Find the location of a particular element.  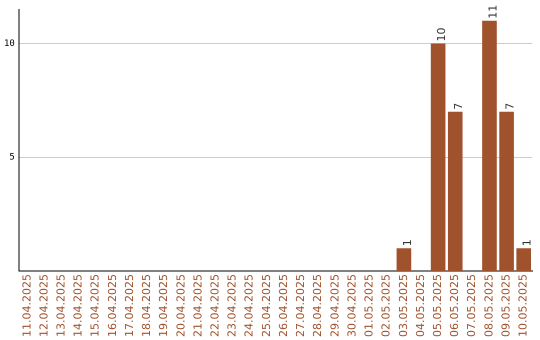

x-tick-label: 01.05.2025 is located at coordinates (369, 306).